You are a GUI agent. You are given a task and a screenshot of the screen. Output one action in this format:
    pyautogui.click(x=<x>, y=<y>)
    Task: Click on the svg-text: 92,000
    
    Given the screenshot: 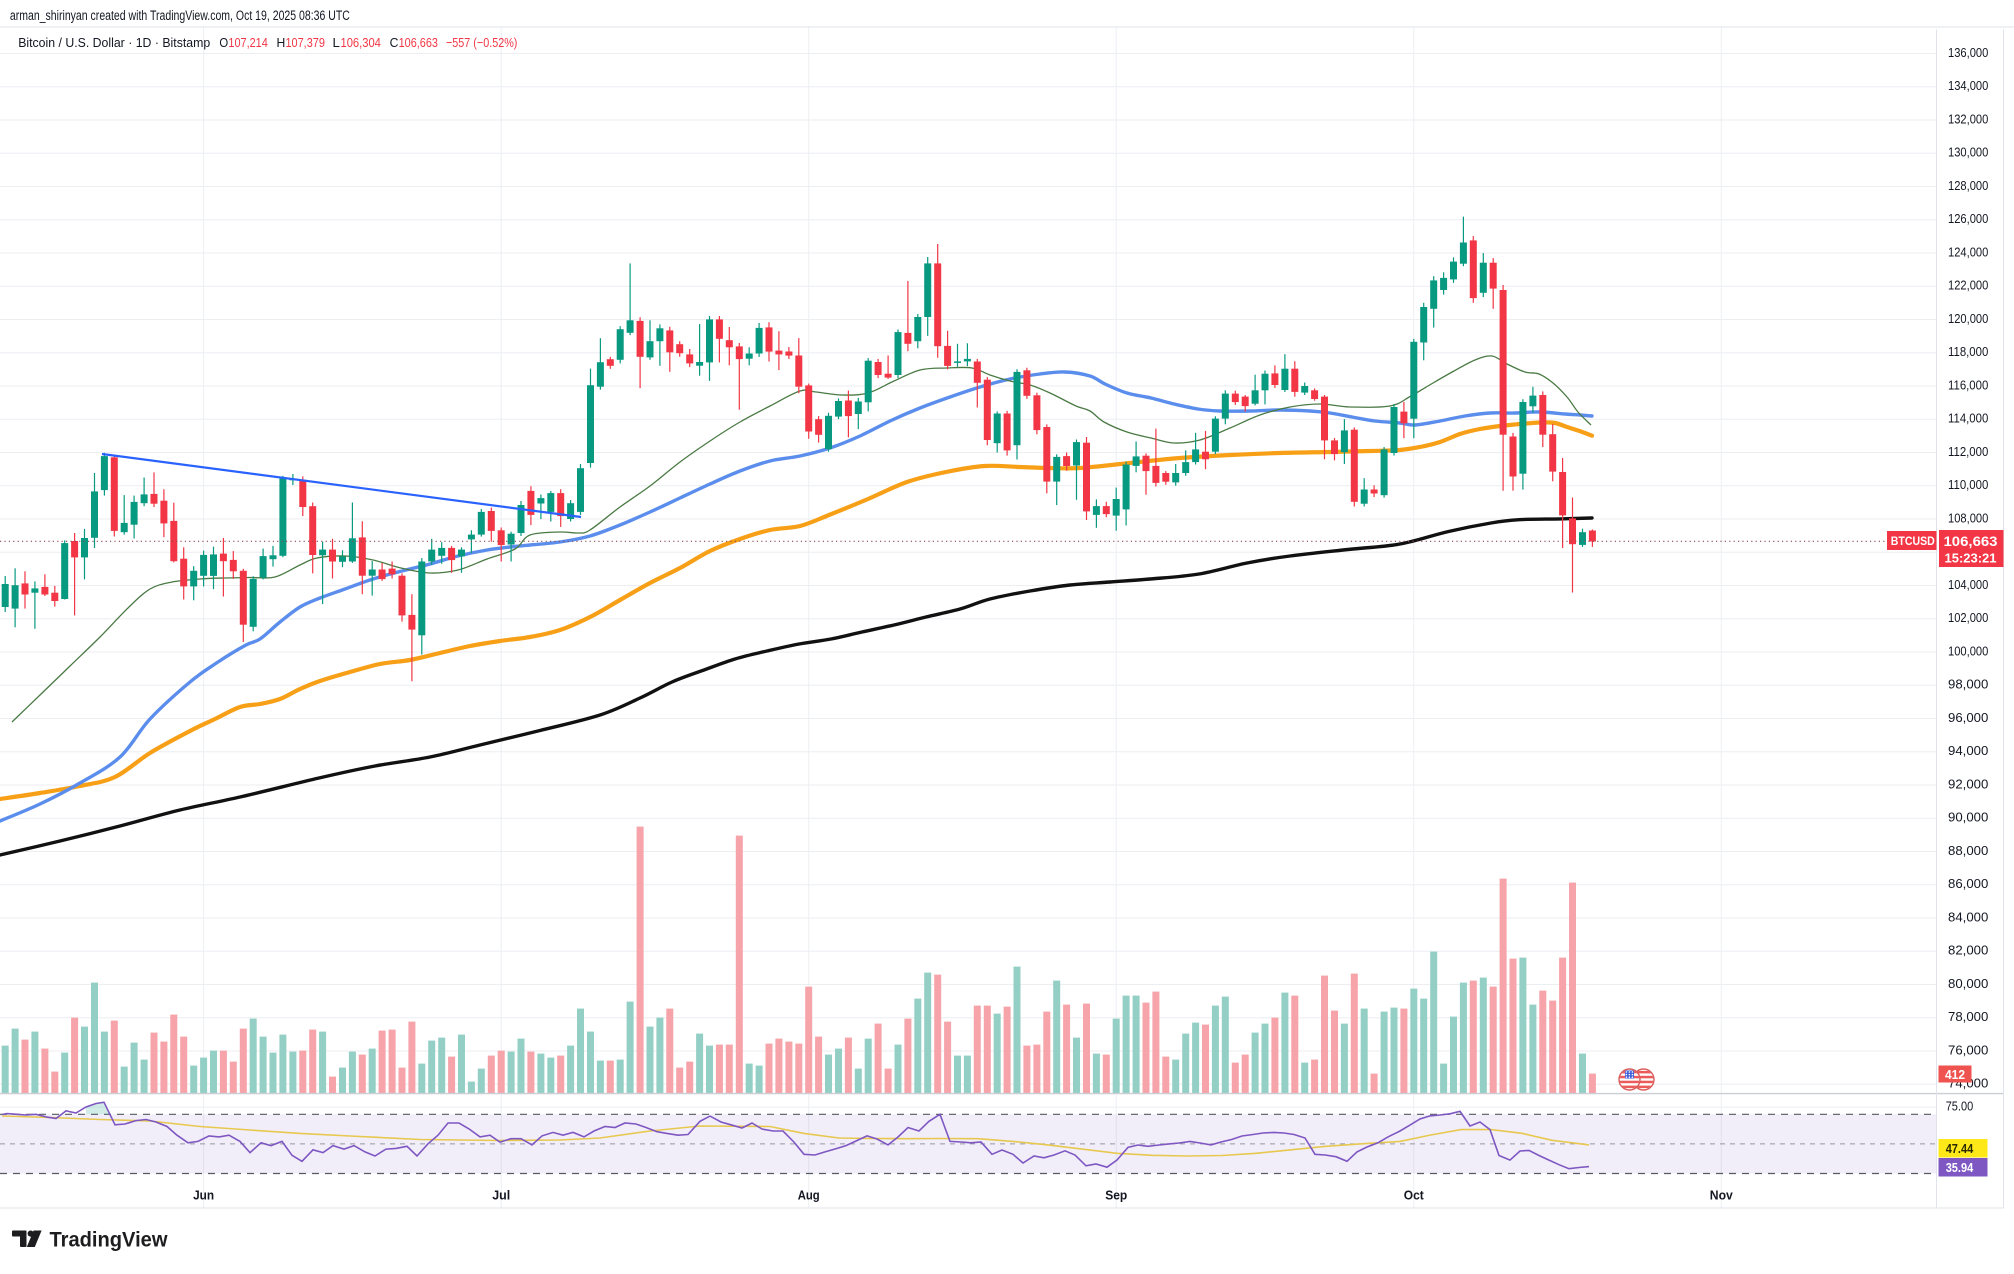 What is the action you would take?
    pyautogui.click(x=1968, y=784)
    